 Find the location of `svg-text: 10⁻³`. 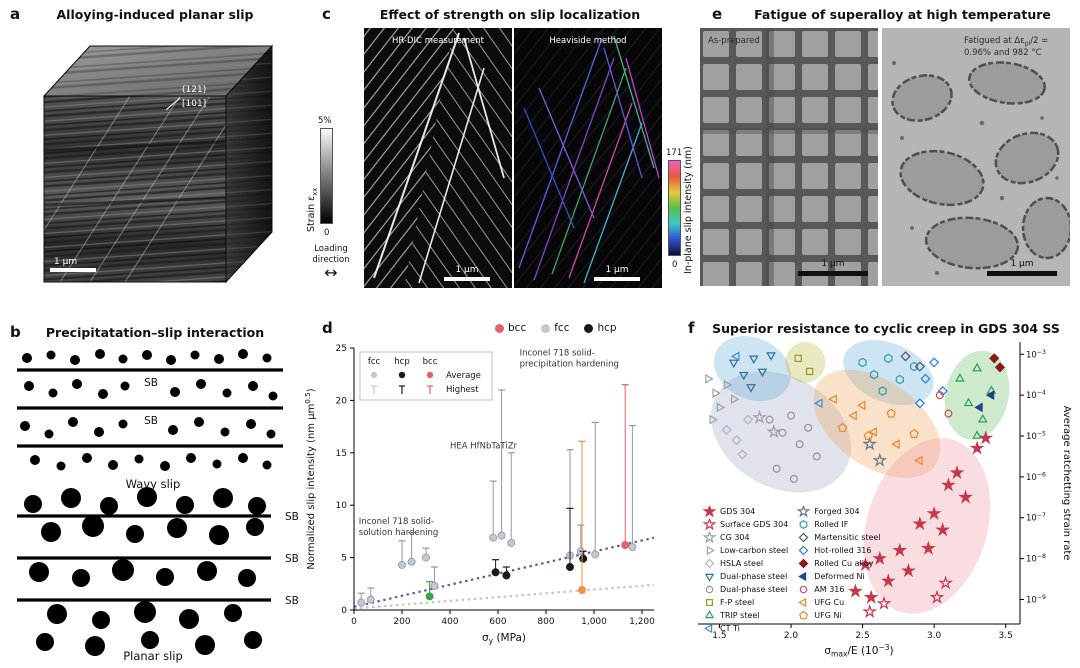

svg-text: 10⁻³ is located at coordinates (1036, 355).